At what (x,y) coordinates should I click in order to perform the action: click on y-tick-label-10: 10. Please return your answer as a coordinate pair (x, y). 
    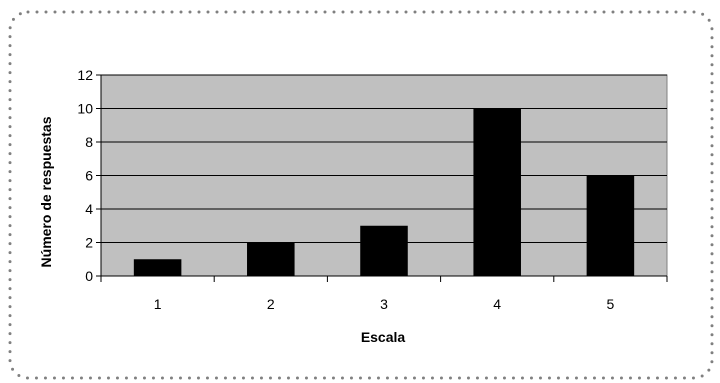
    Looking at the image, I should click on (85, 109).